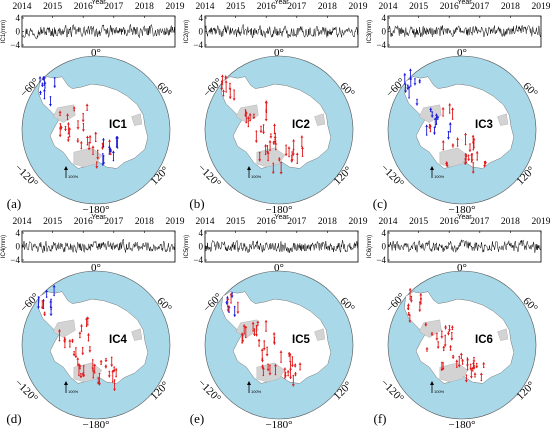 This screenshot has width=550, height=431. What do you see at coordinates (93, 337) in the screenshot?
I see `antarctica-land` at bounding box center [93, 337].